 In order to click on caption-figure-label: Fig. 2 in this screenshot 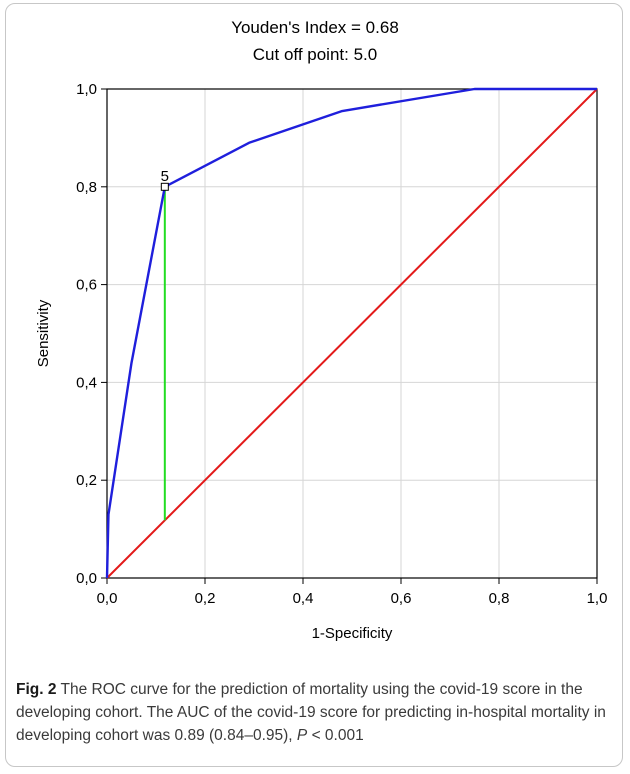, I will do `click(36, 689)`.